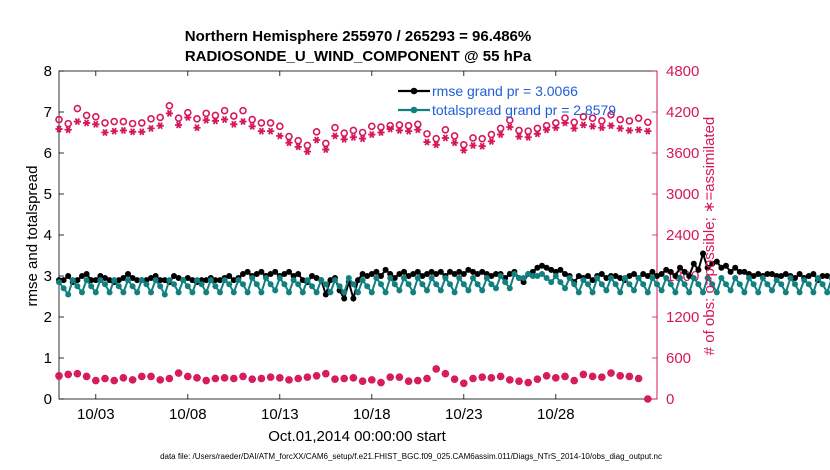  I want to click on chart-title-line-2: RADIOSONDE_U_WIND_COMPONENT @ 55 hPa, so click(358, 56).